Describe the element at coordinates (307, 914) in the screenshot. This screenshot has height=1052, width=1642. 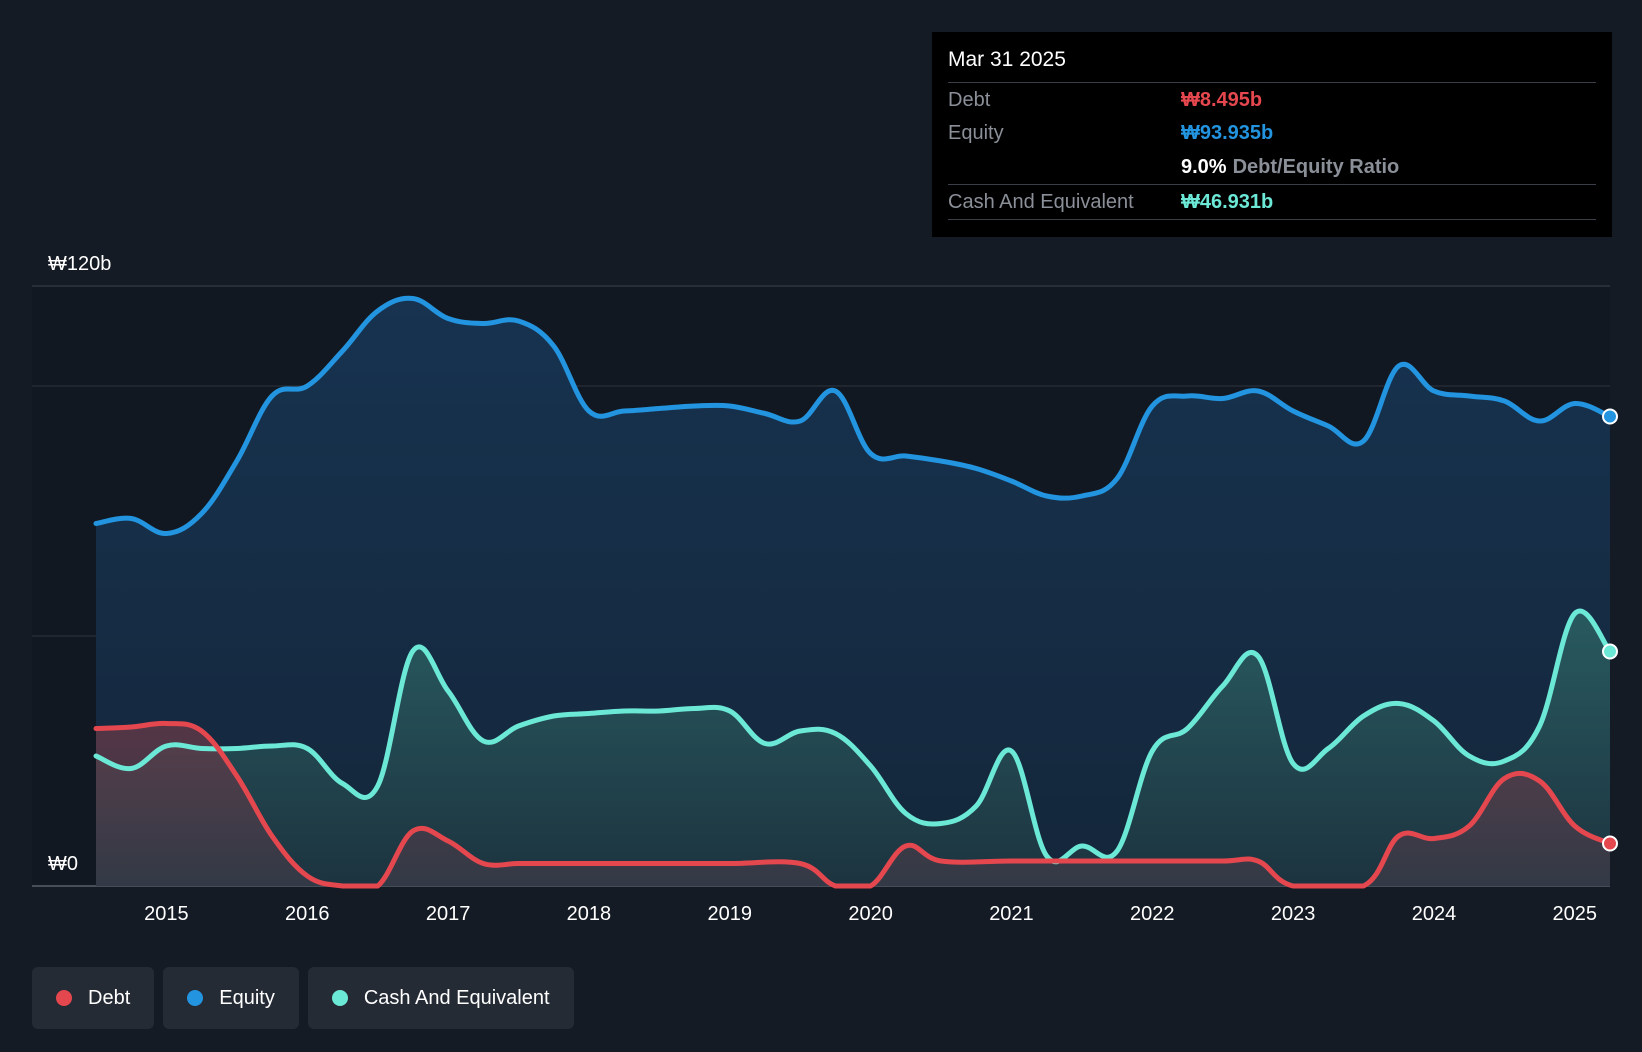
I see `x-tick-label: 2016` at that location.